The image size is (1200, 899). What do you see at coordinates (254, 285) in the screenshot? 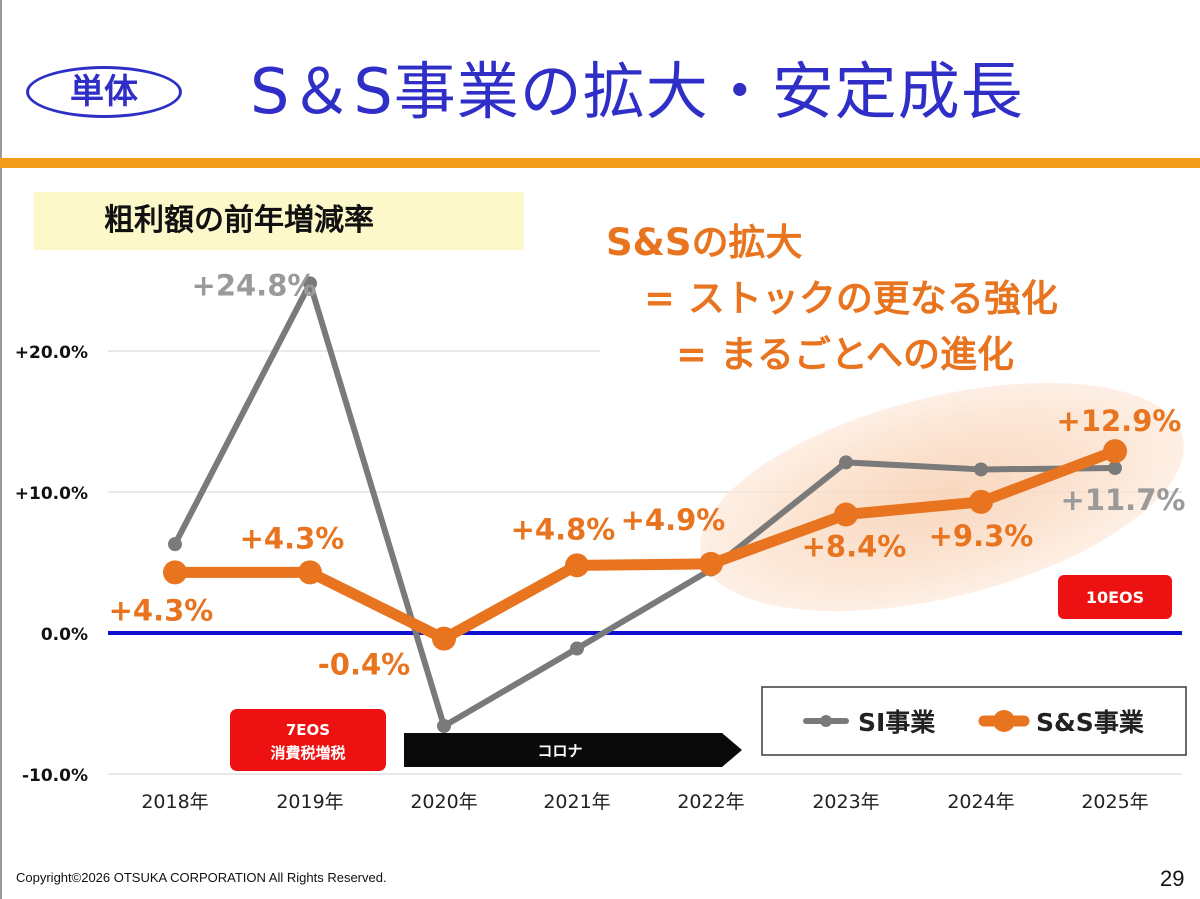
I see `data-label-series-0: +24.8%` at bounding box center [254, 285].